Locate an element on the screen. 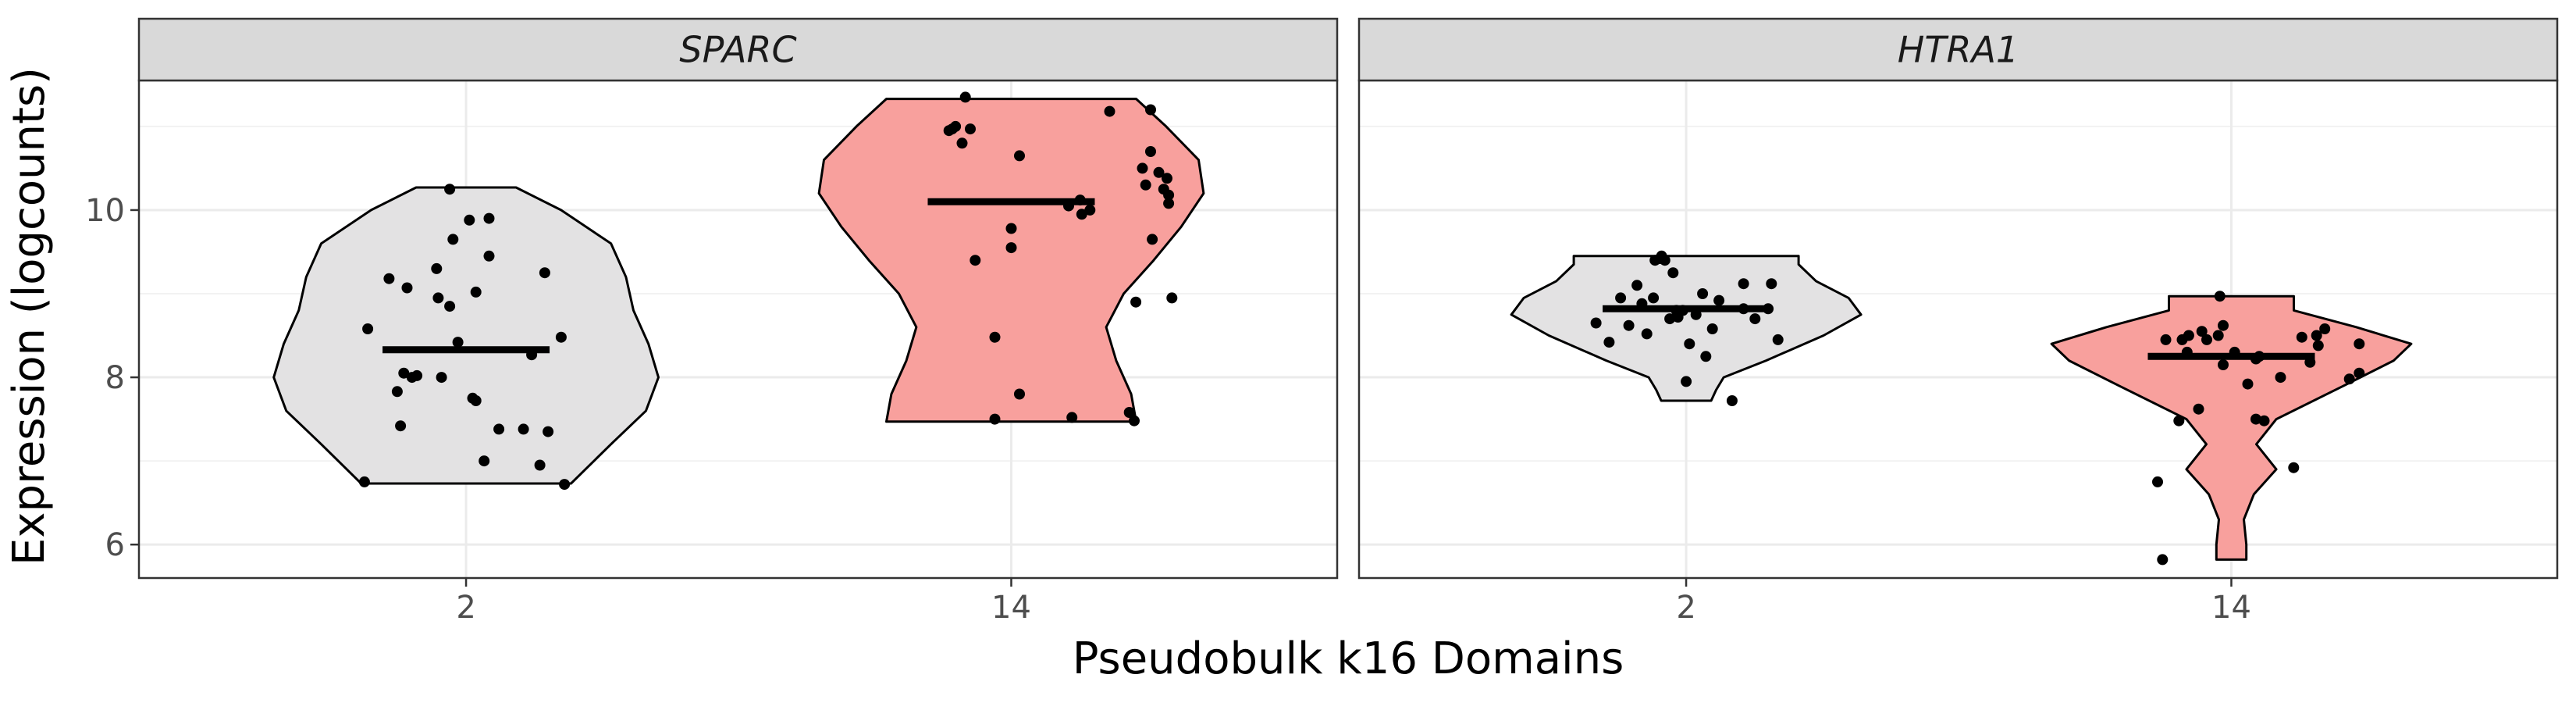  y-tick-label: 10 is located at coordinates (105, 211).